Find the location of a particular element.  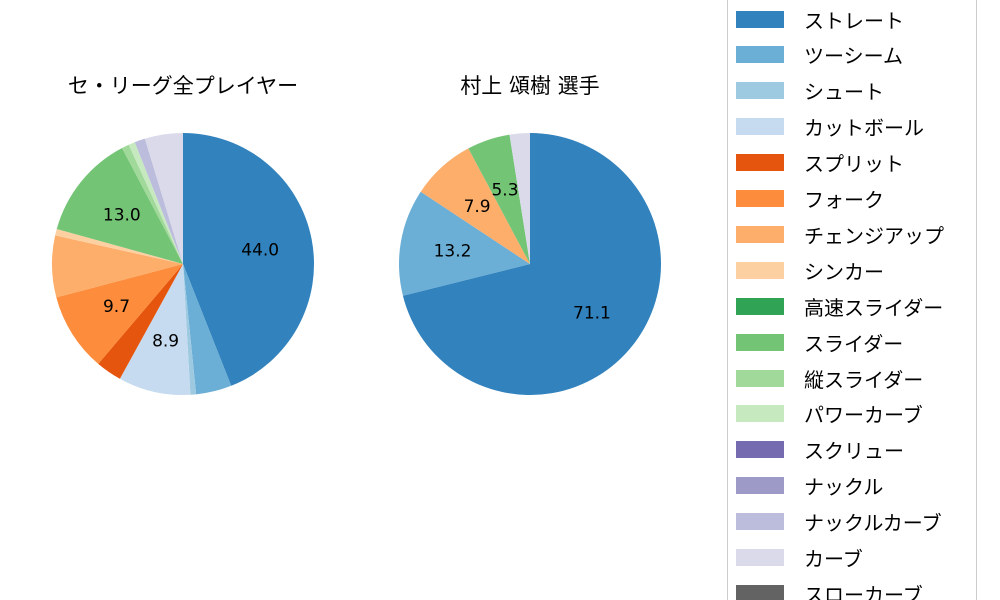

pie-slice-シュート is located at coordinates (190, 329).